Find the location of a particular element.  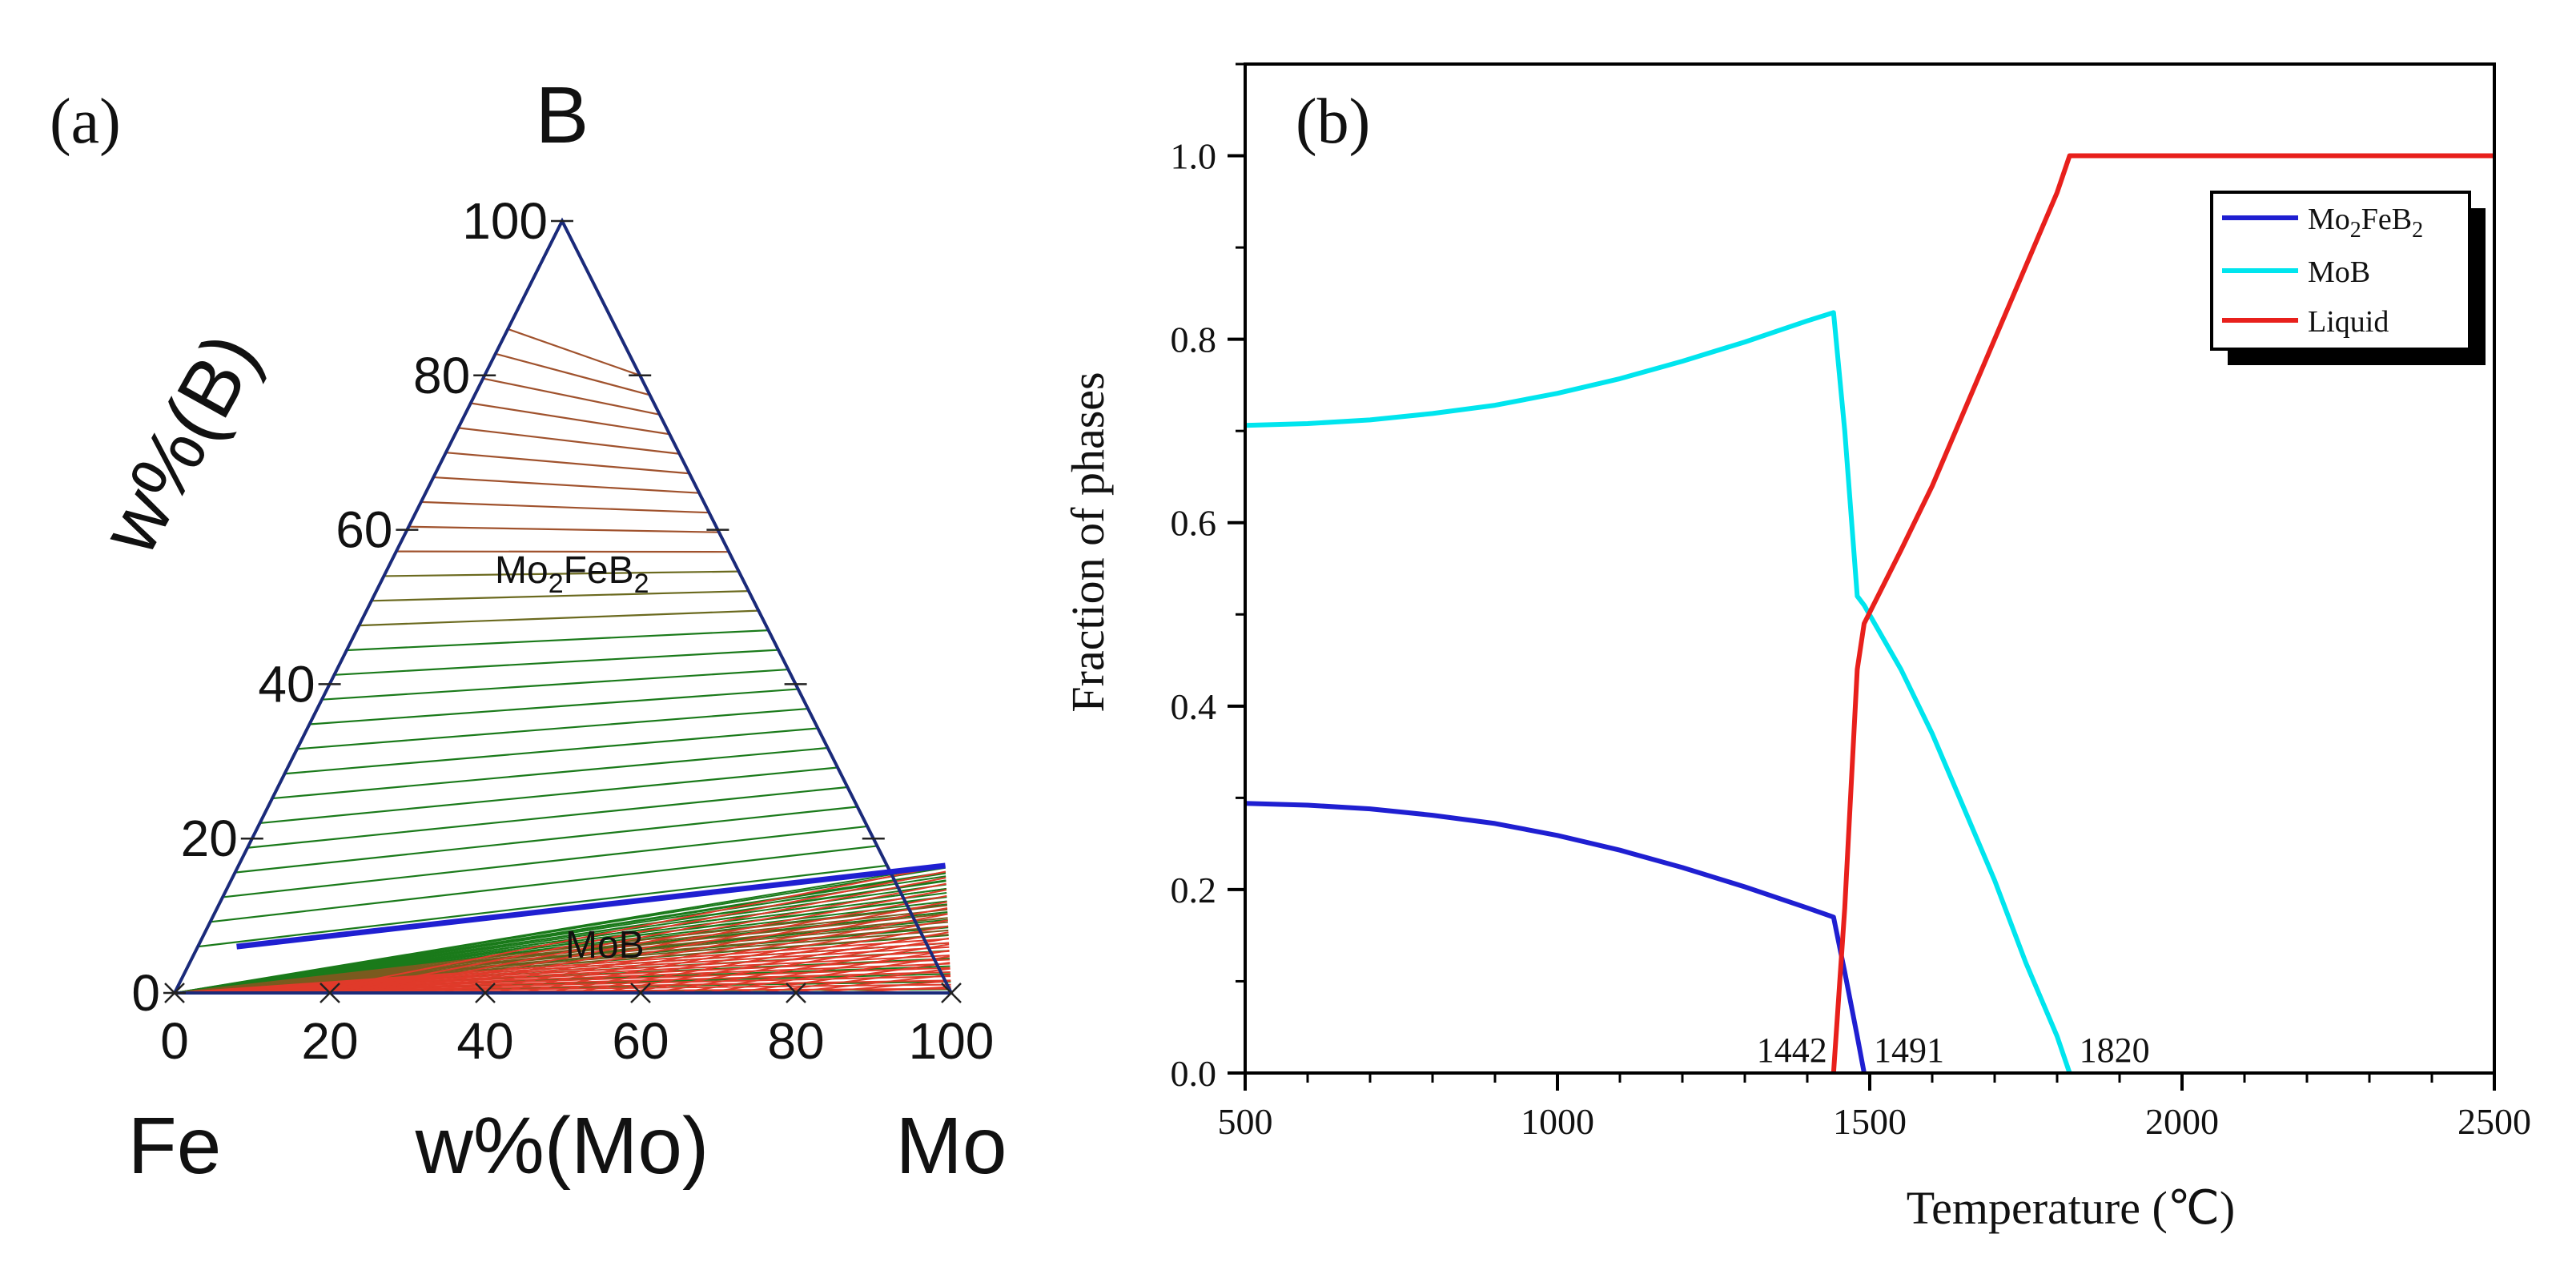

x-tick-label: 60 is located at coordinates (640, 1041).